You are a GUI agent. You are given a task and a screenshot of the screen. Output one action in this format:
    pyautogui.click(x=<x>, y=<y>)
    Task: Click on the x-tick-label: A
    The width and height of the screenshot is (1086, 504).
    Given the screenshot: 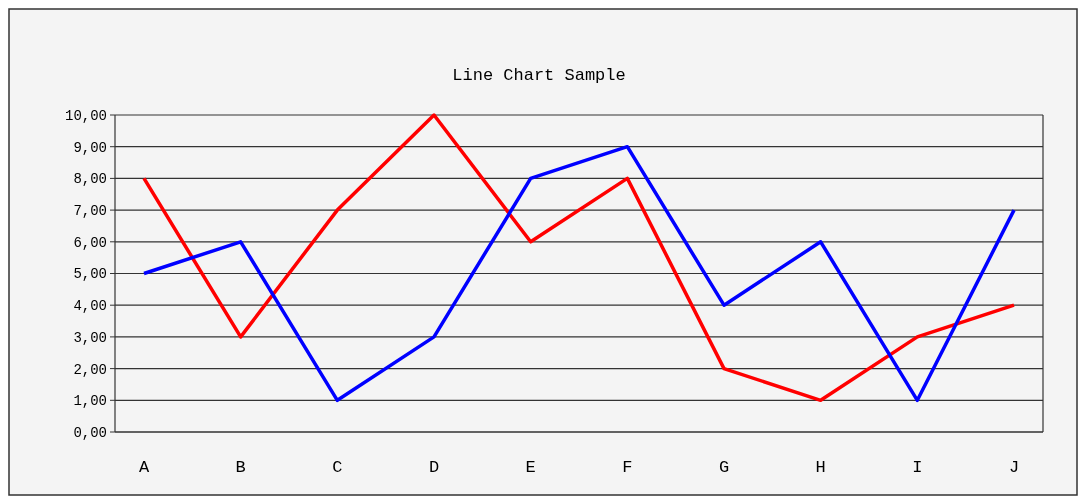 What is the action you would take?
    pyautogui.click(x=144, y=467)
    